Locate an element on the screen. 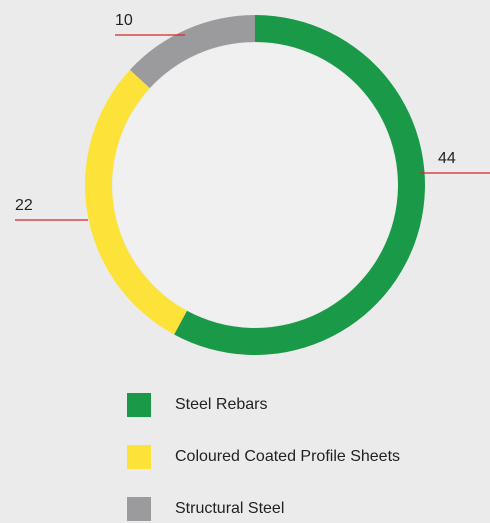  legend-text: Structural Steel is located at coordinates (229, 508).